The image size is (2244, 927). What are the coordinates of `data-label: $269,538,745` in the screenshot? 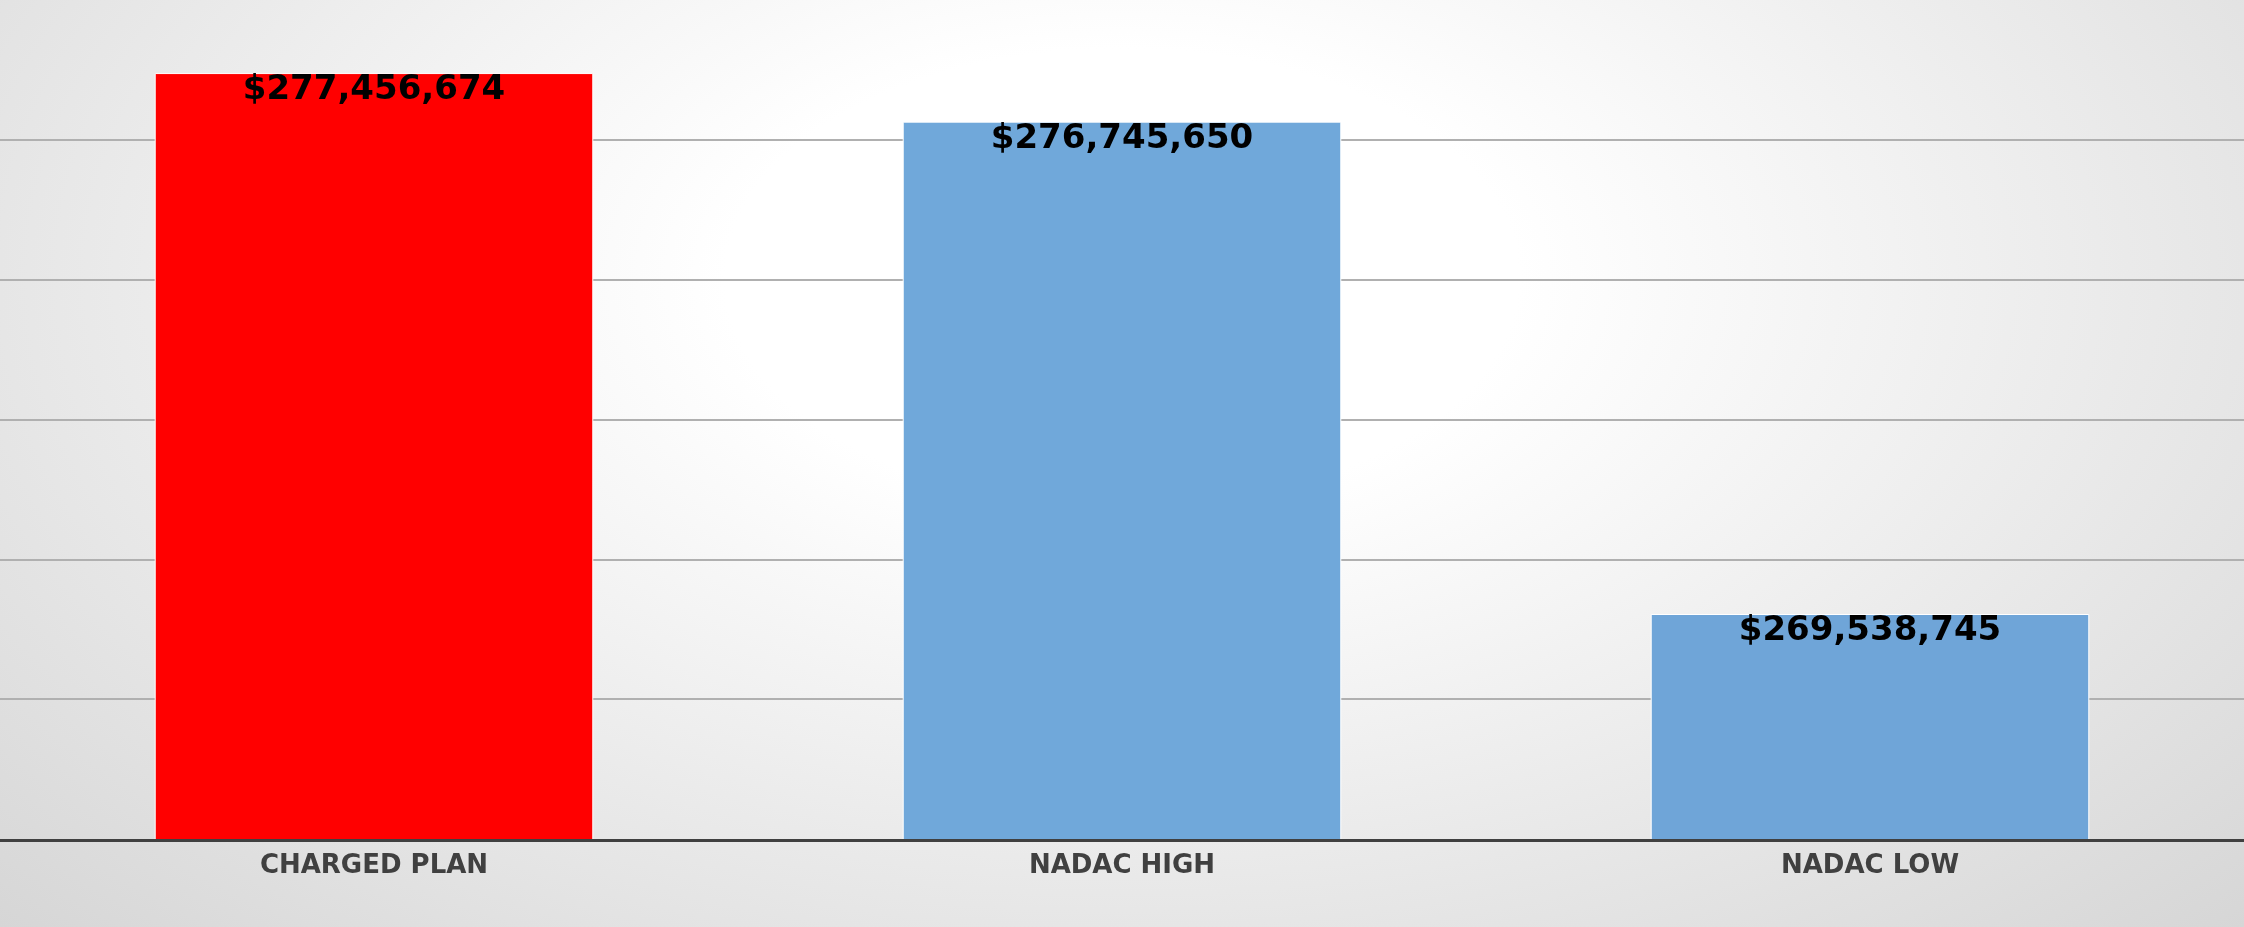 It's located at (1870, 628).